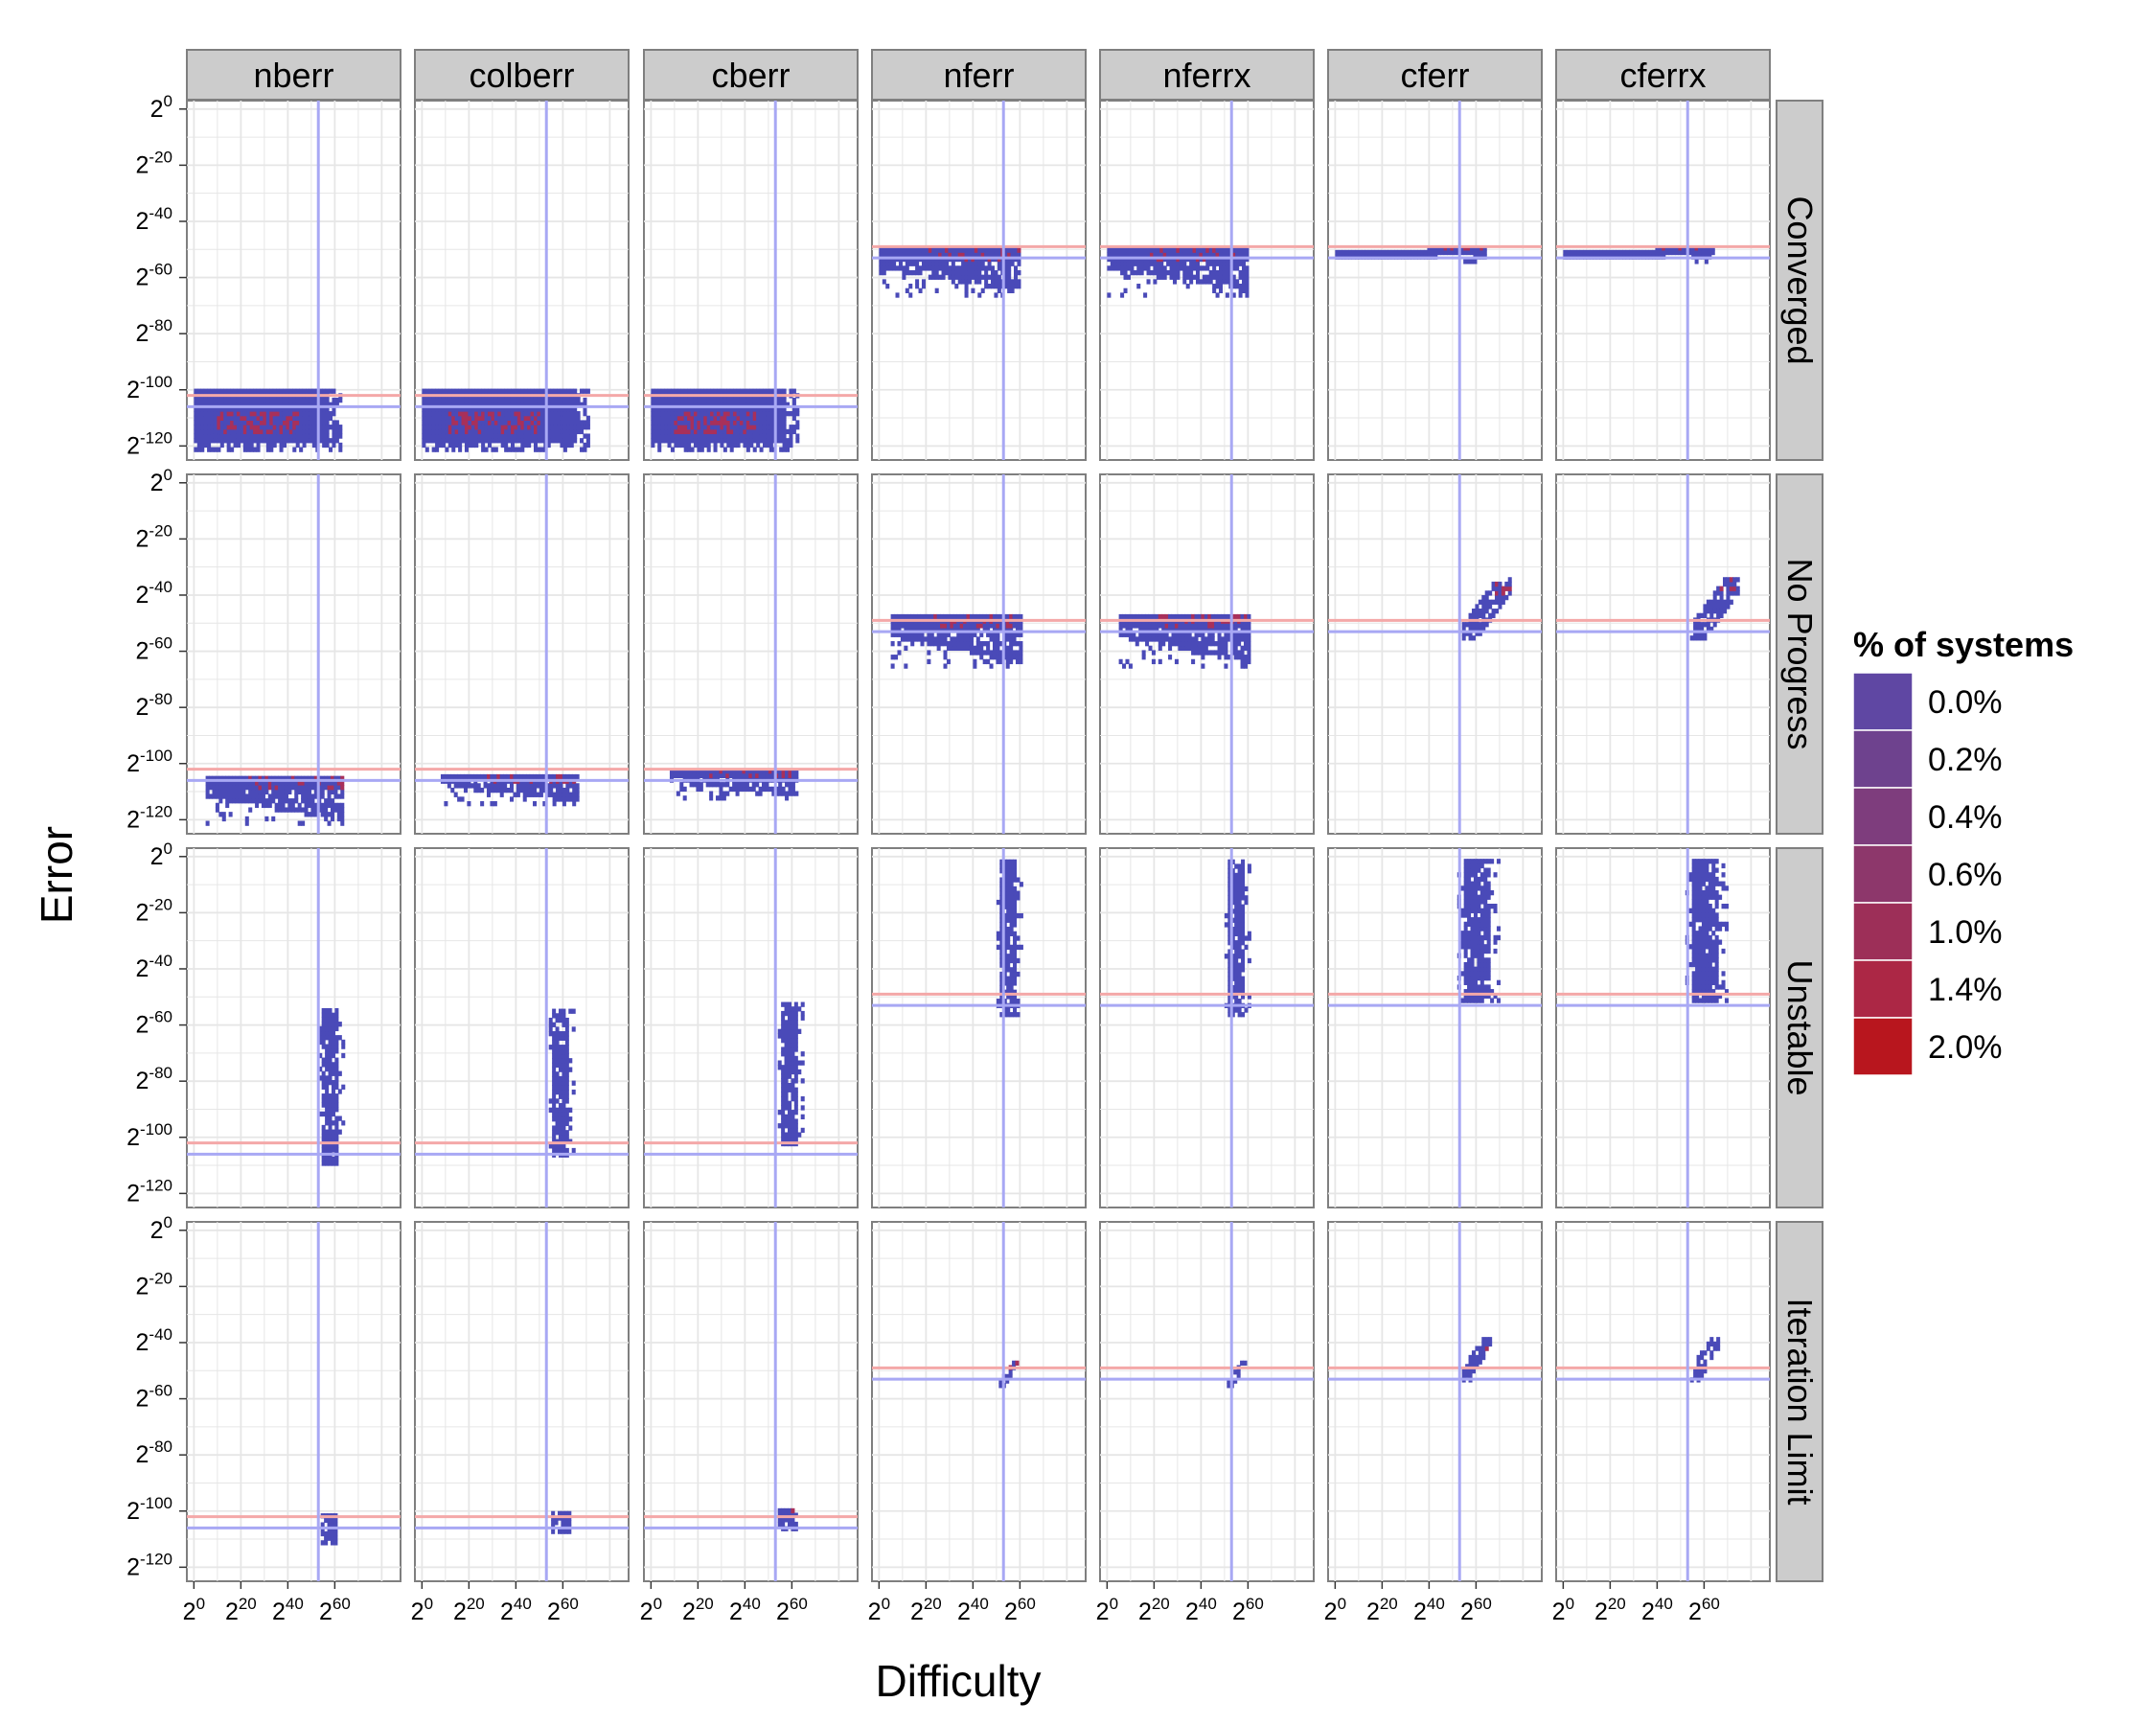  What do you see at coordinates (293, 654) in the screenshot?
I see `panel-nberr-no-progress` at bounding box center [293, 654].